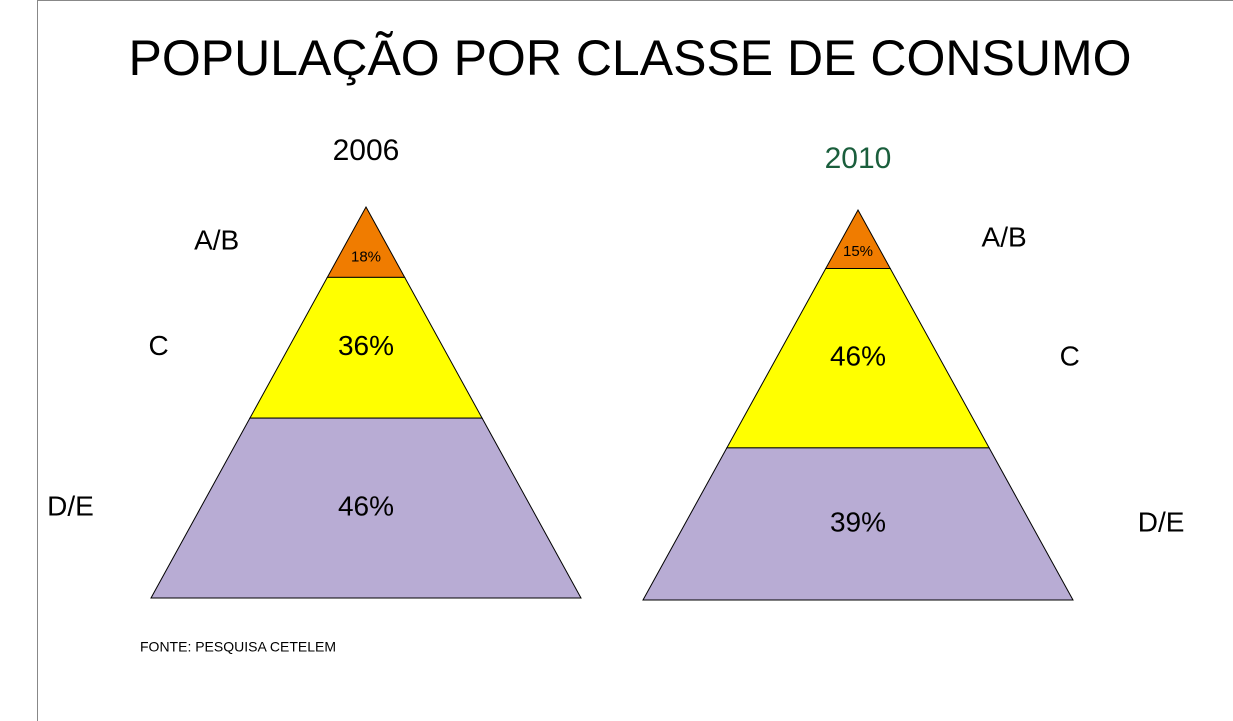 The width and height of the screenshot is (1233, 721). What do you see at coordinates (858, 158) in the screenshot?
I see `chart-title: 2010` at bounding box center [858, 158].